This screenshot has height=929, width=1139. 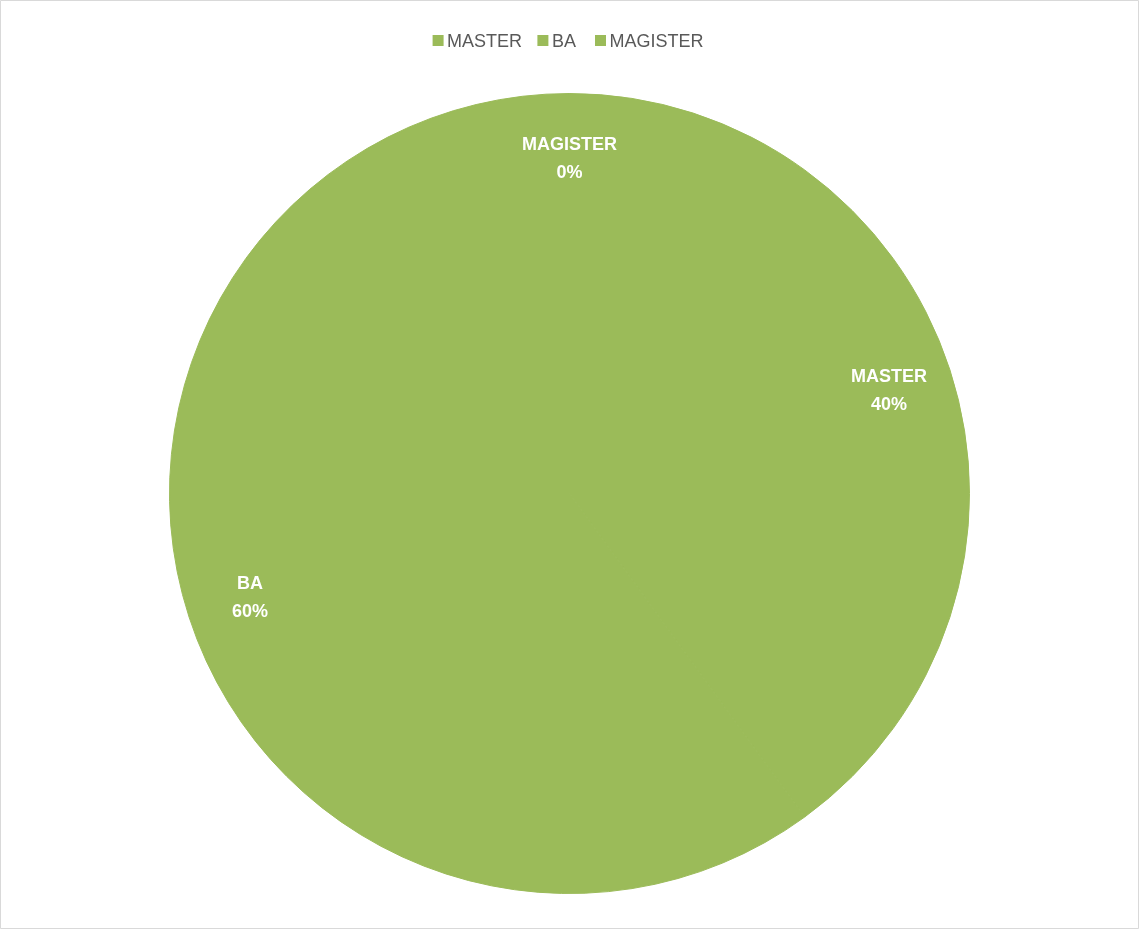 I want to click on category-label: MAGISTER, so click(x=570, y=143).